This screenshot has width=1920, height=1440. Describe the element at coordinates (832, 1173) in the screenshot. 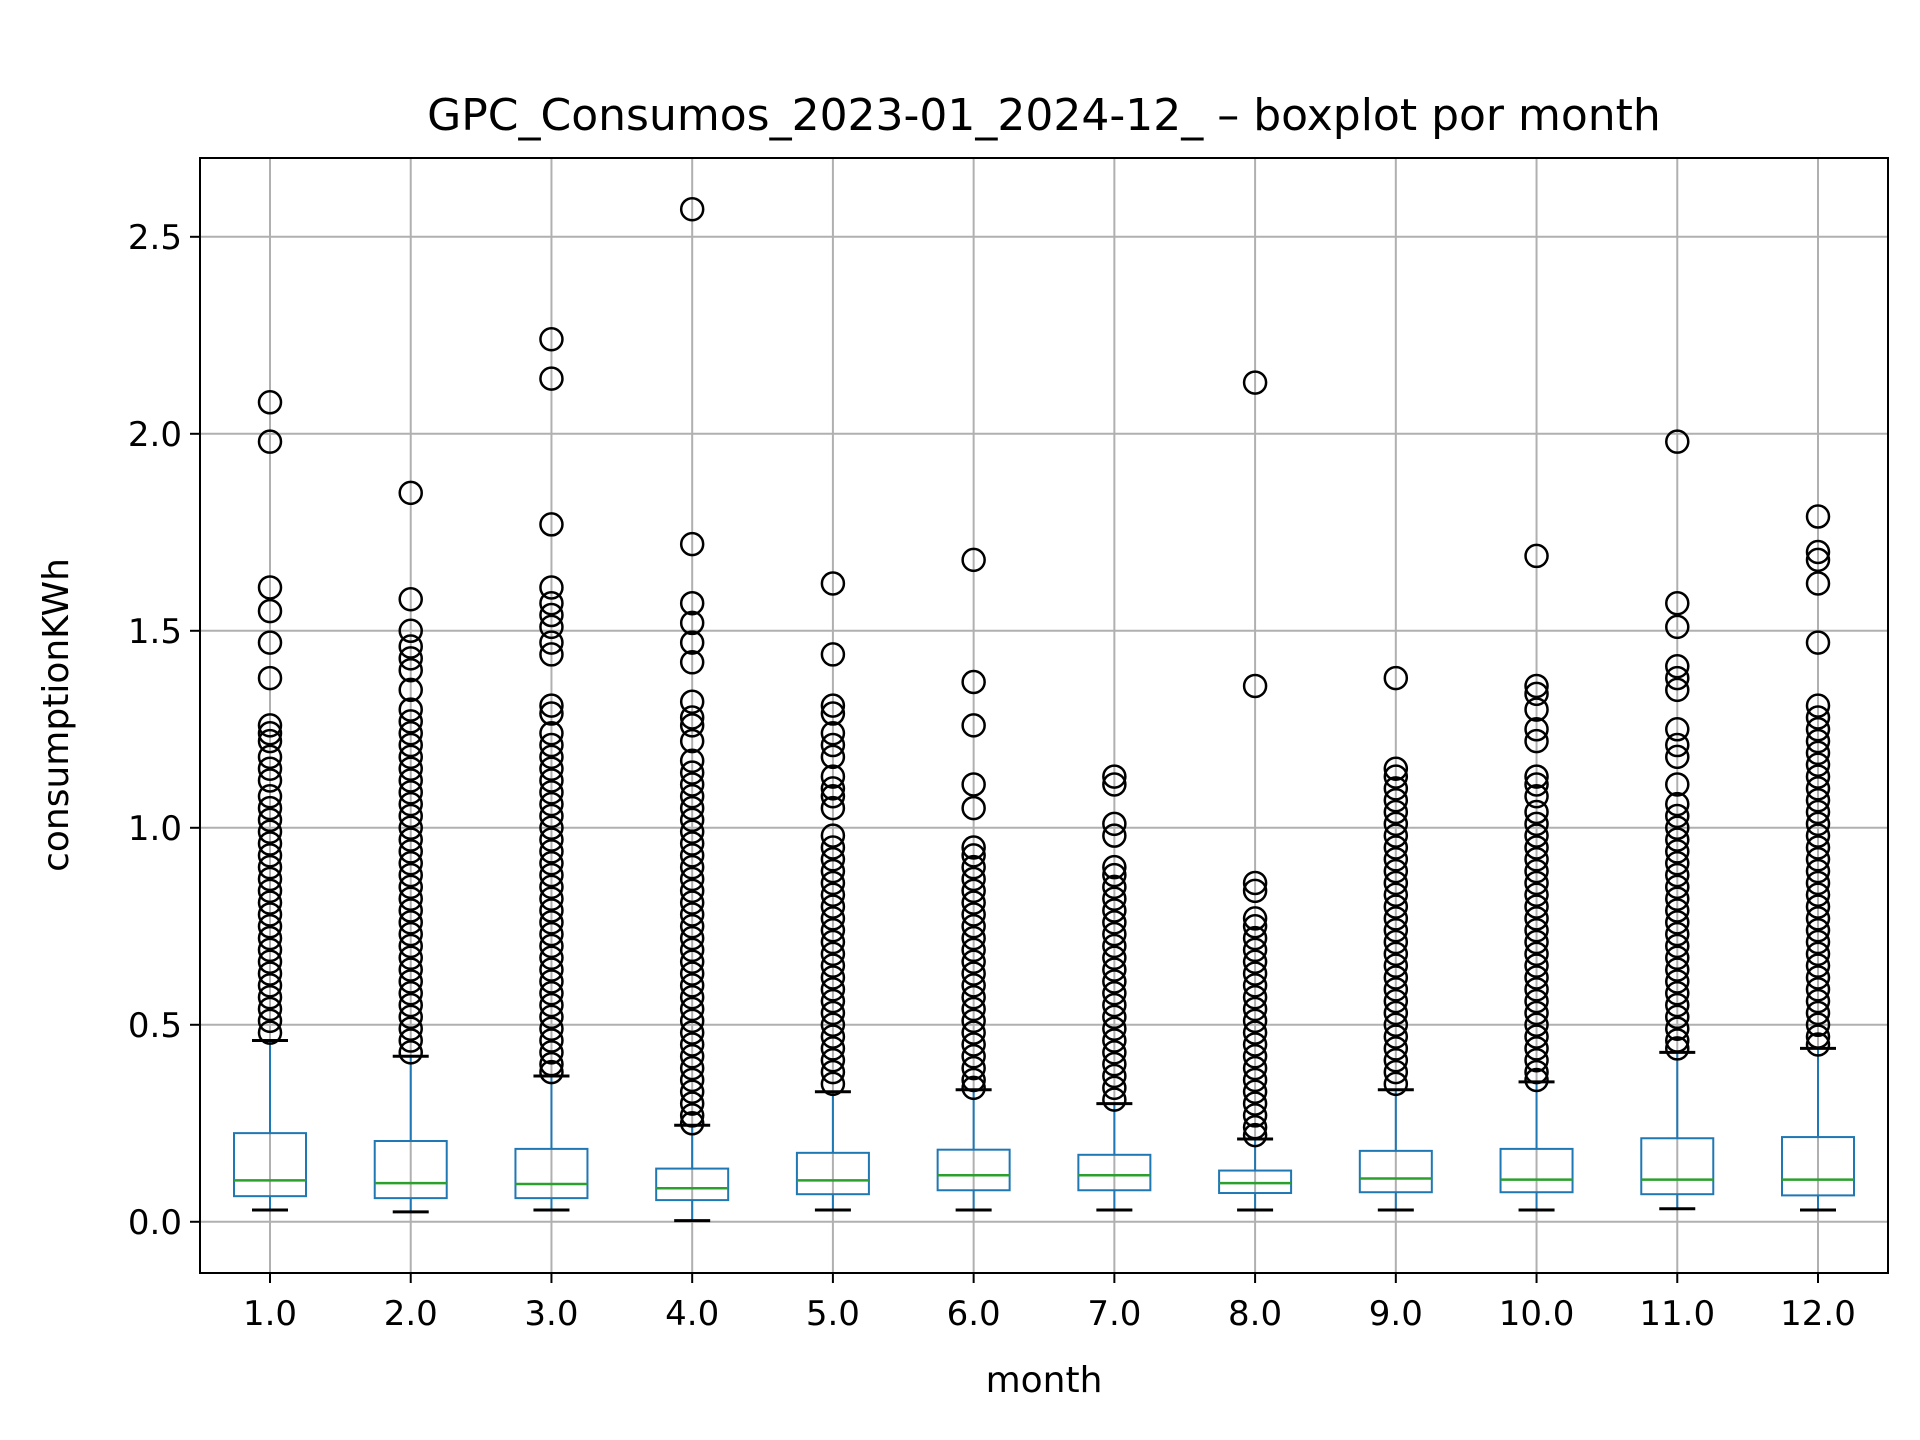

I see `iqr-box` at that location.